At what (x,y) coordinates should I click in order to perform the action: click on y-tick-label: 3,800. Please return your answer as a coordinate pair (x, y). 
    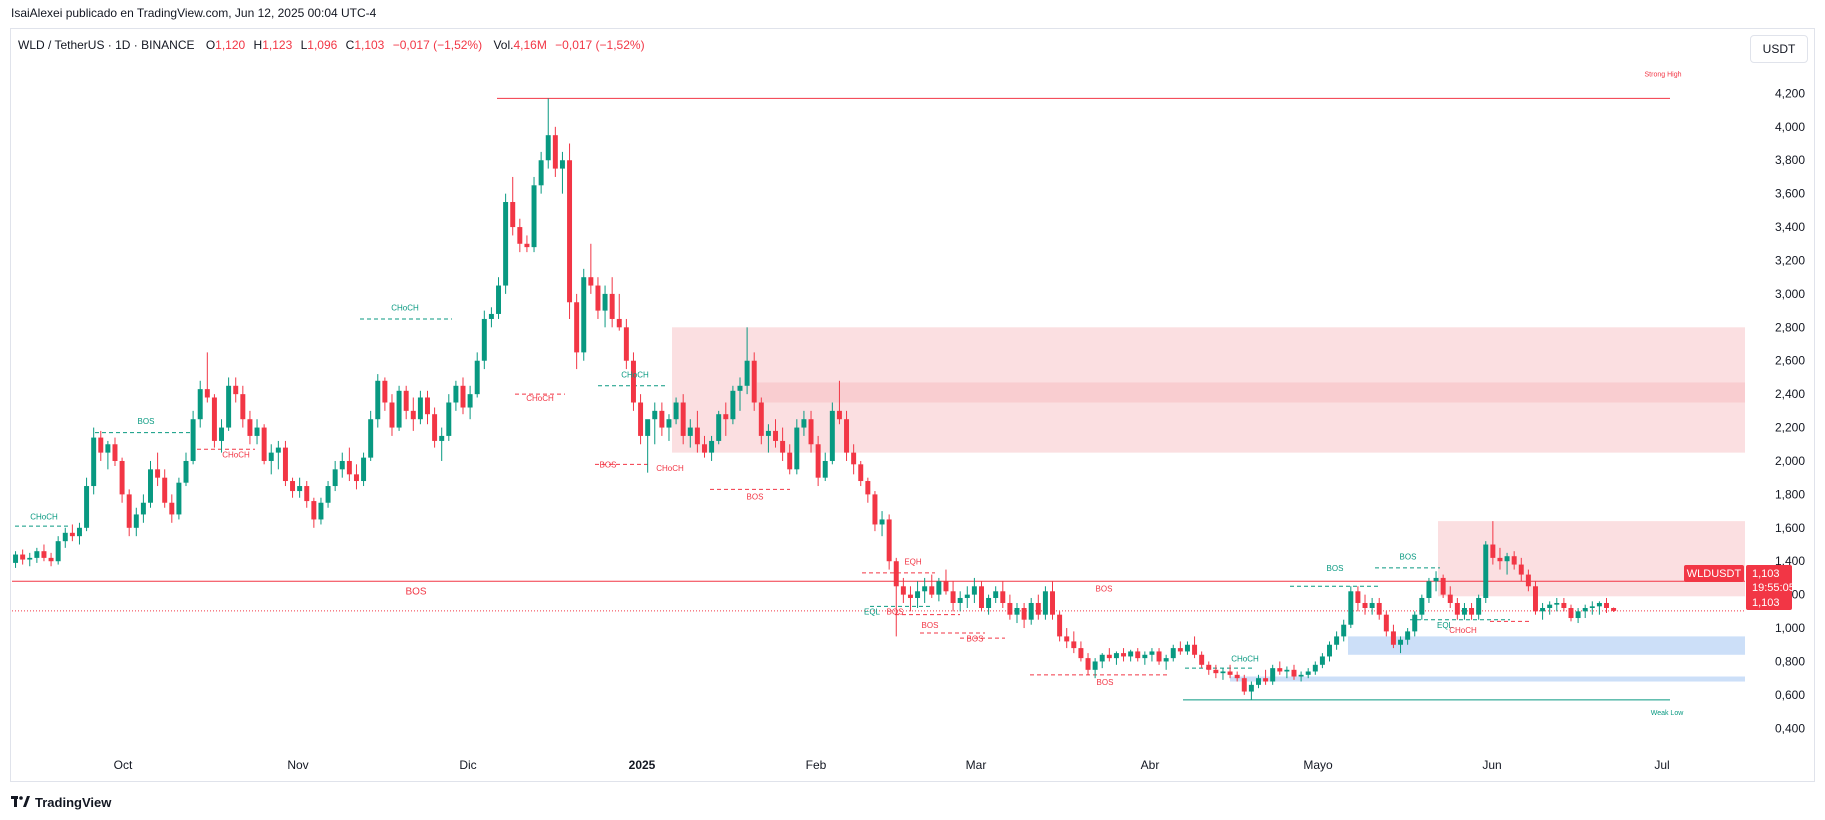
    Looking at the image, I should click on (1790, 160).